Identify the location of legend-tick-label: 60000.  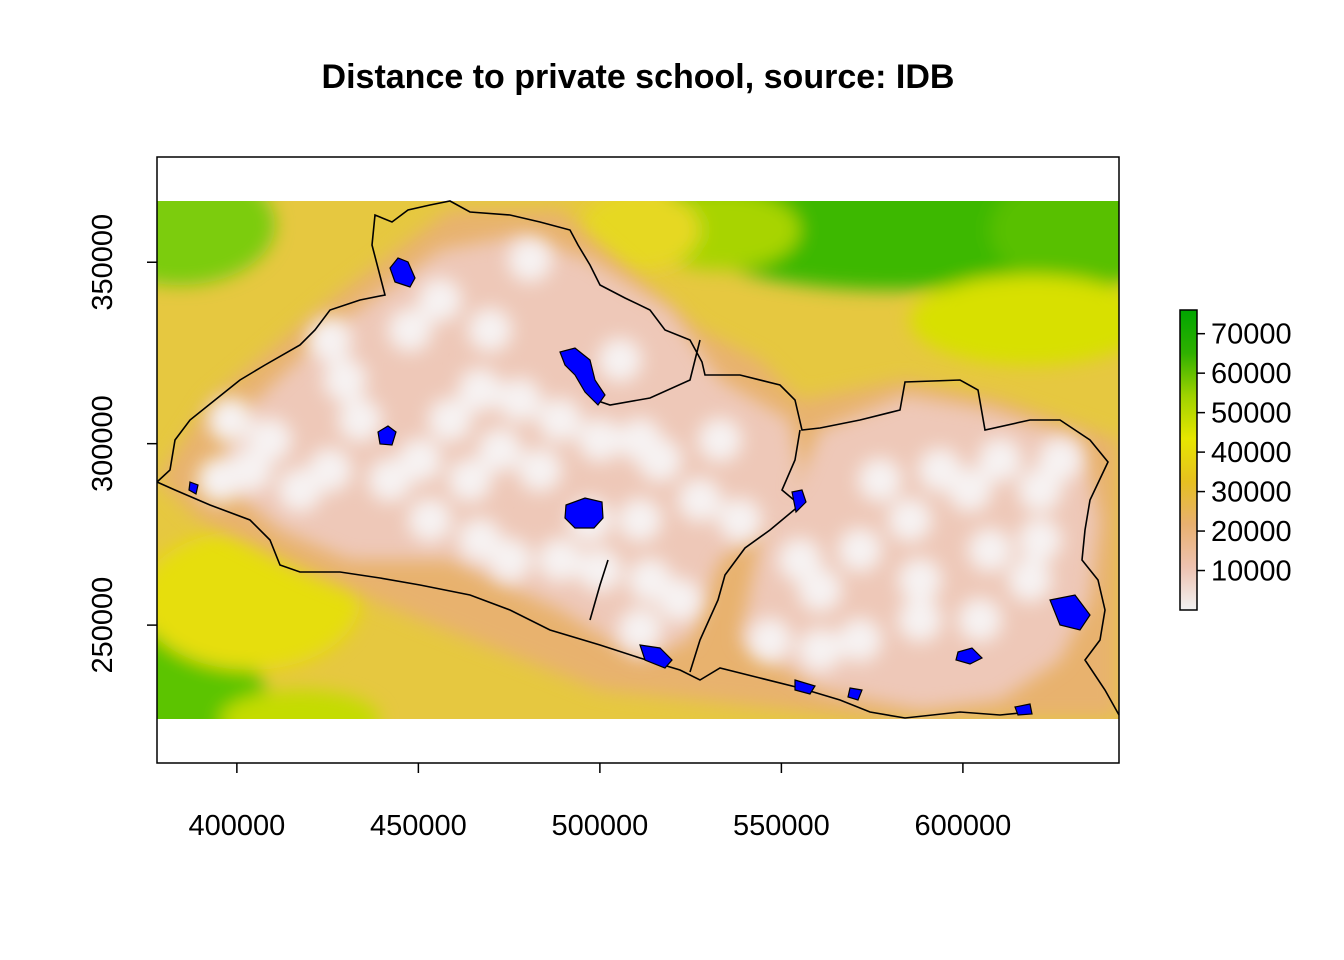
(1251, 374).